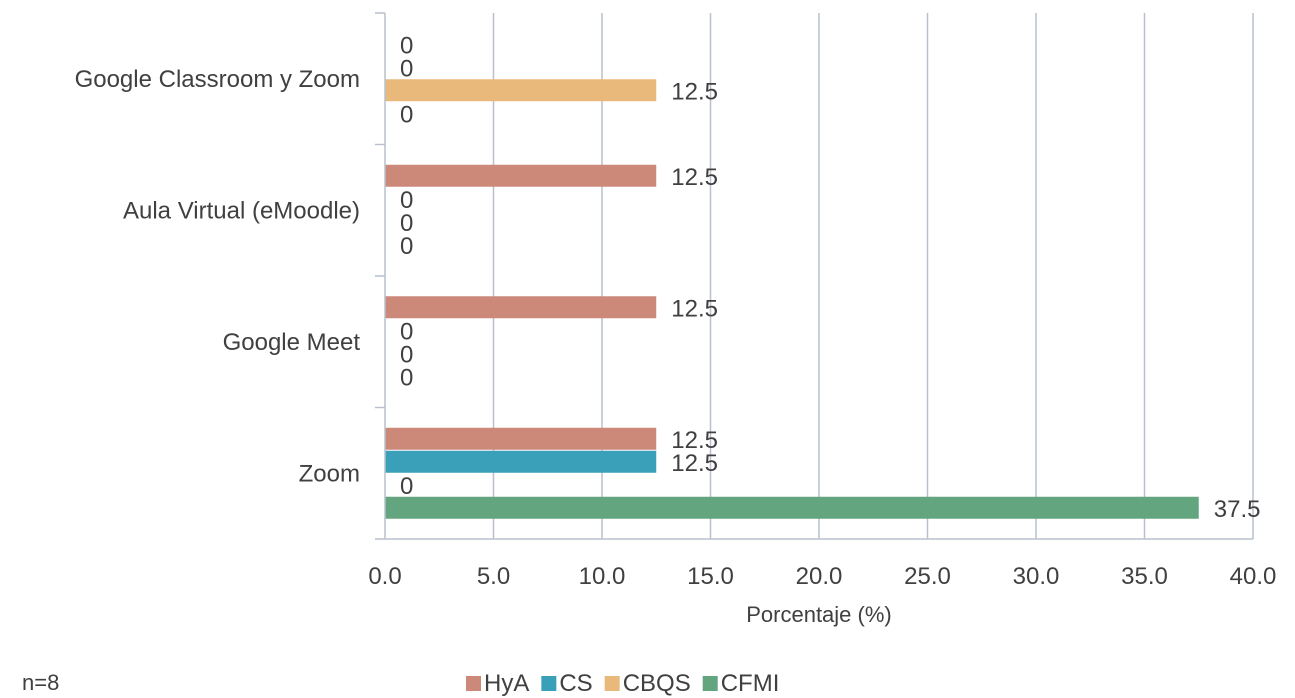 This screenshot has width=1295, height=698. I want to click on legend: HyA CS CBQS CFMI, so click(622, 683).